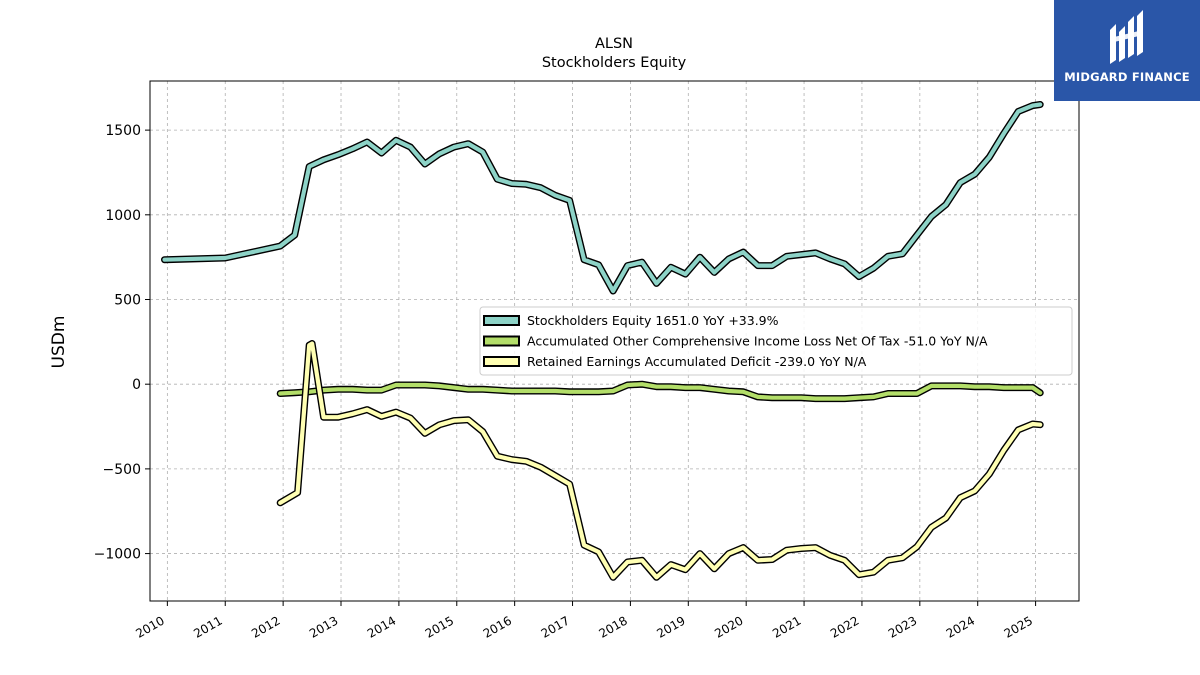 This screenshot has height=675, width=1200. I want to click on x-tick-label: 2011, so click(207, 626).